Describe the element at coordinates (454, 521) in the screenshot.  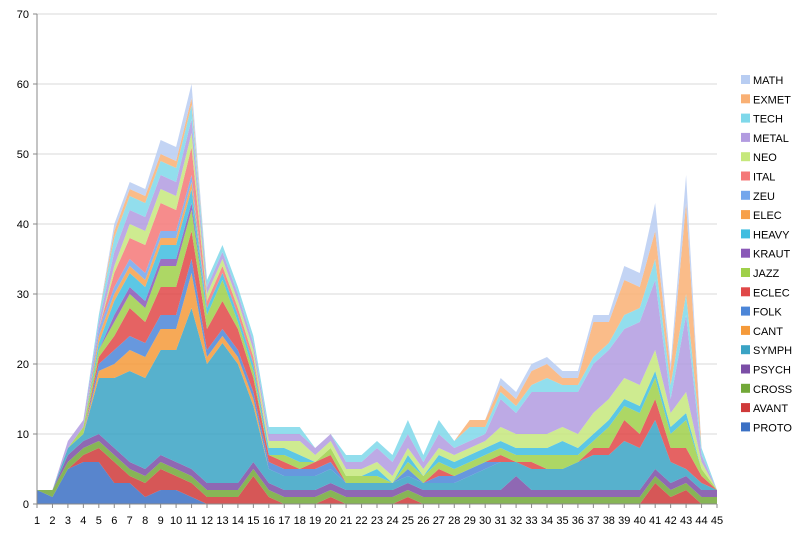
I see `x-tick-label: 28` at that location.